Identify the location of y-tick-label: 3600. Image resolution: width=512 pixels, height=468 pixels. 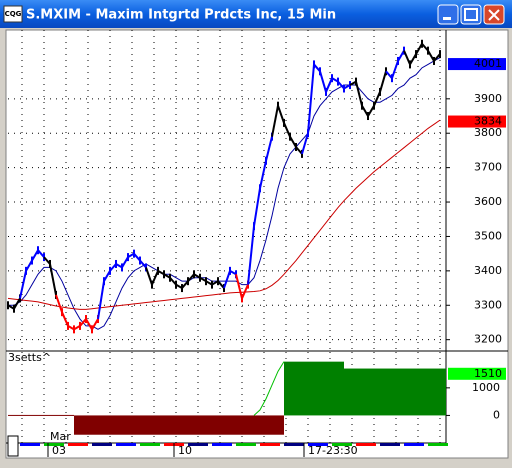
(488, 201).